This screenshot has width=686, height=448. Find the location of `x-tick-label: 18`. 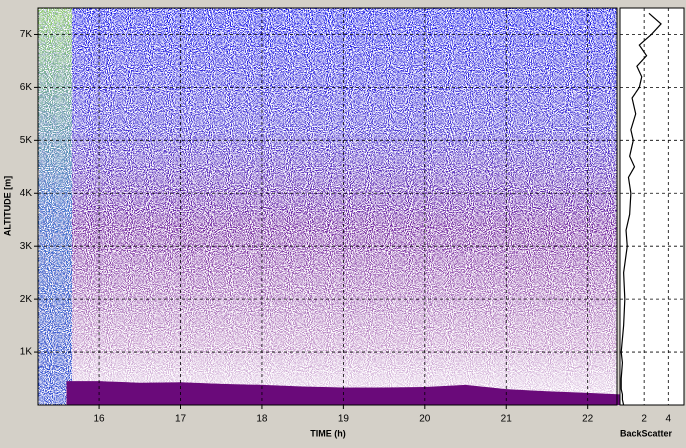

x-tick-label: 18 is located at coordinates (262, 419).